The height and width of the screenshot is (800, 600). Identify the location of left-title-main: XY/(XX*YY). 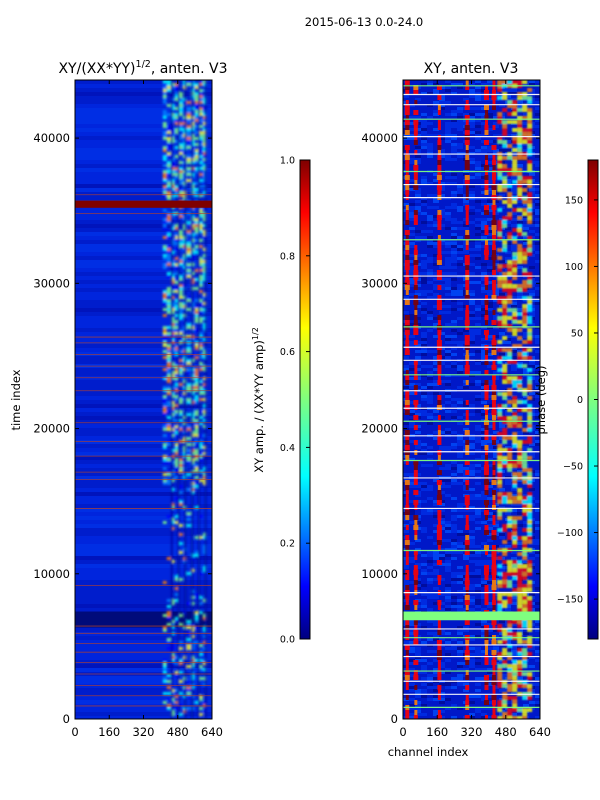
(96, 69).